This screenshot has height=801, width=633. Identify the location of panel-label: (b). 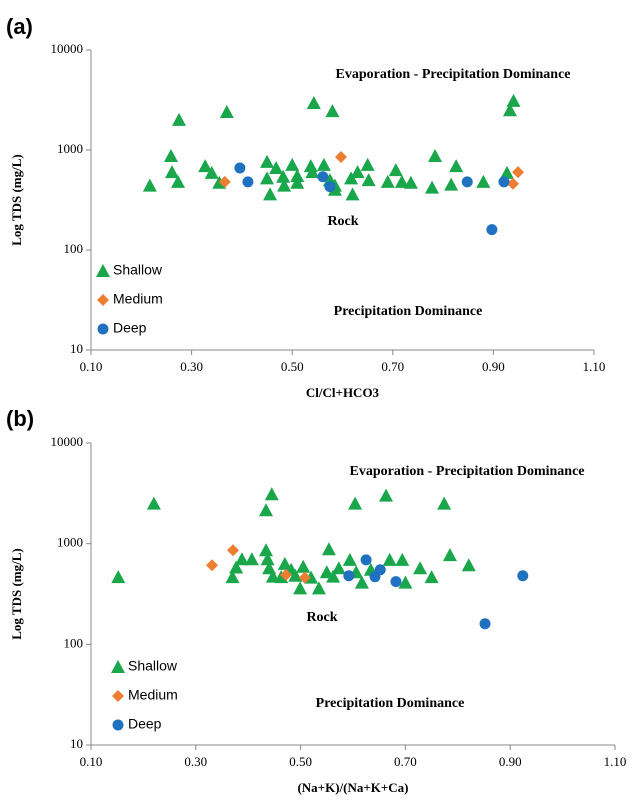
(20, 418).